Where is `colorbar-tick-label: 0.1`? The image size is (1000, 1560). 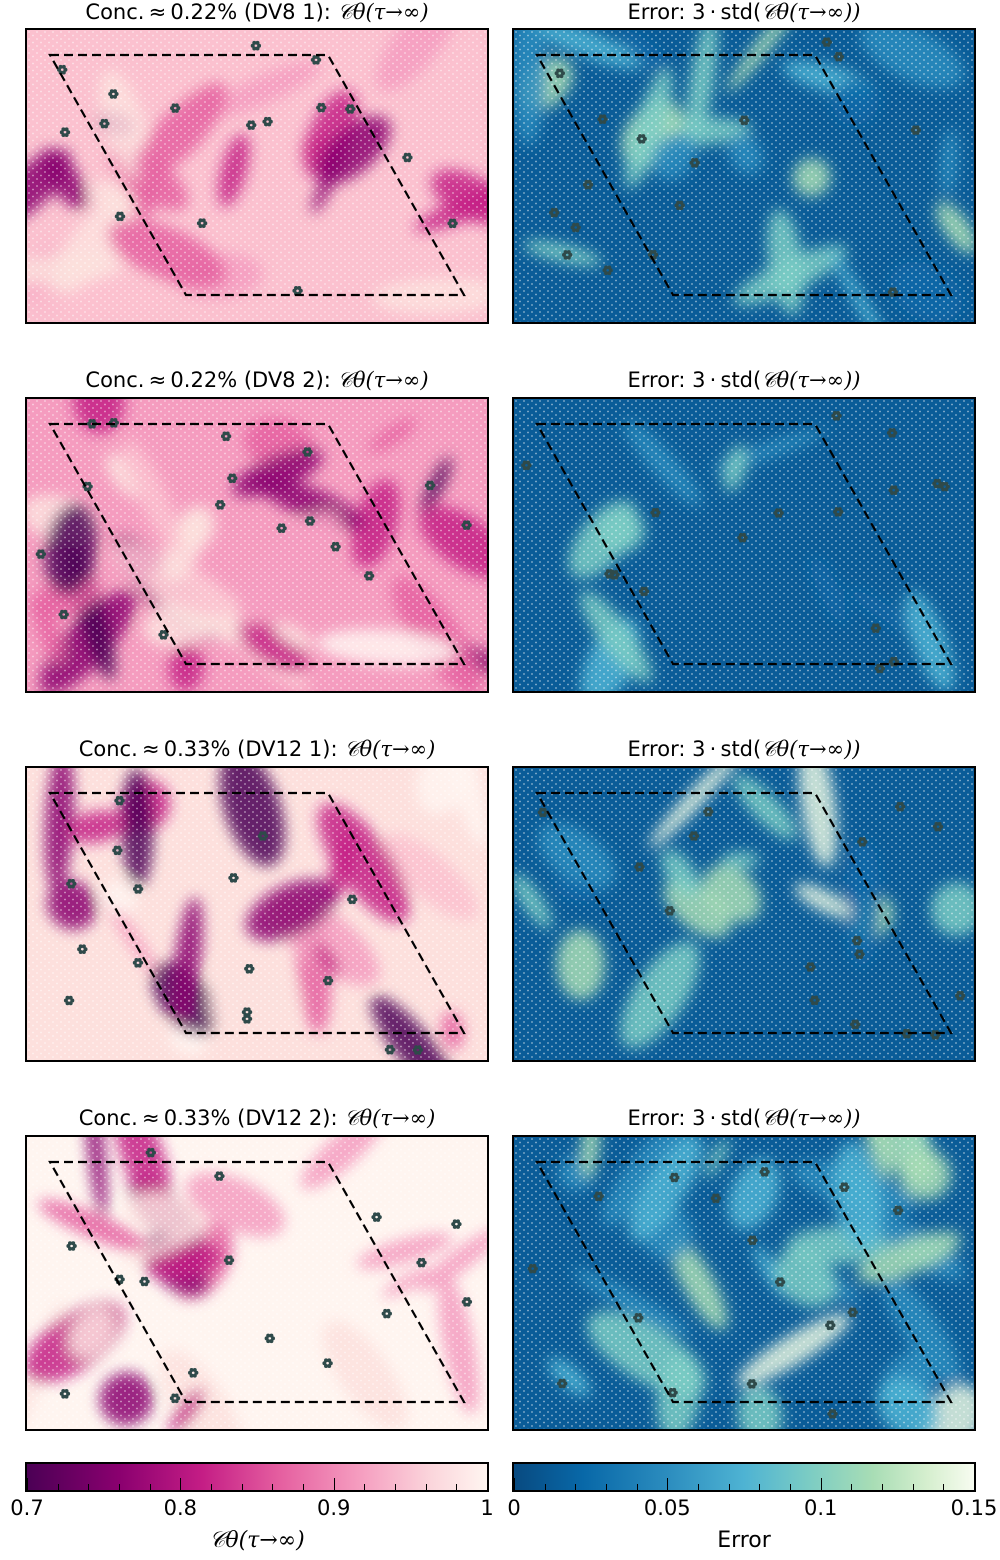 colorbar-tick-label: 0.1 is located at coordinates (820, 1508).